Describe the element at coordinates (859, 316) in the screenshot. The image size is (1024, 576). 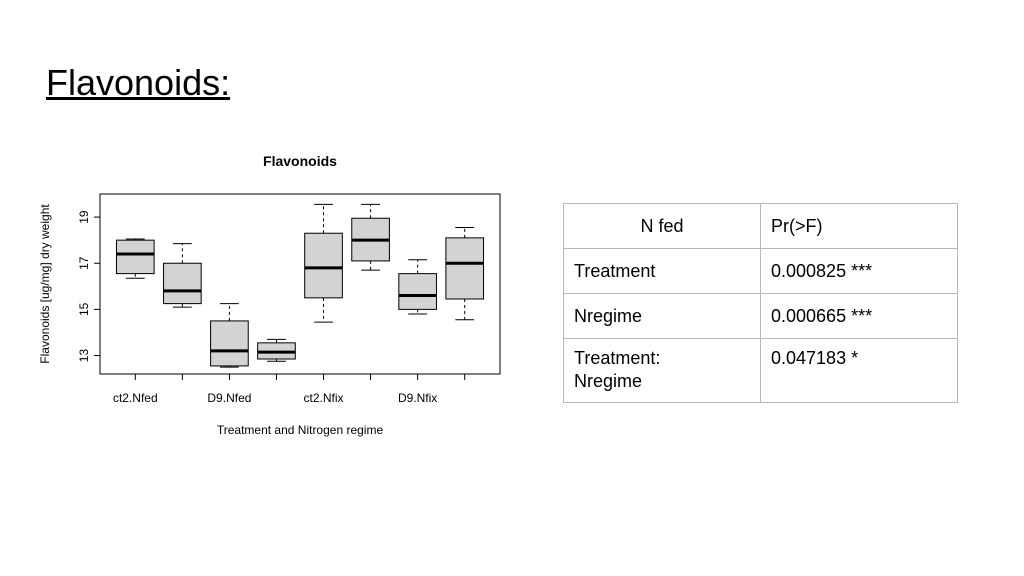
I see `table-cell: 0.000665 ***` at that location.